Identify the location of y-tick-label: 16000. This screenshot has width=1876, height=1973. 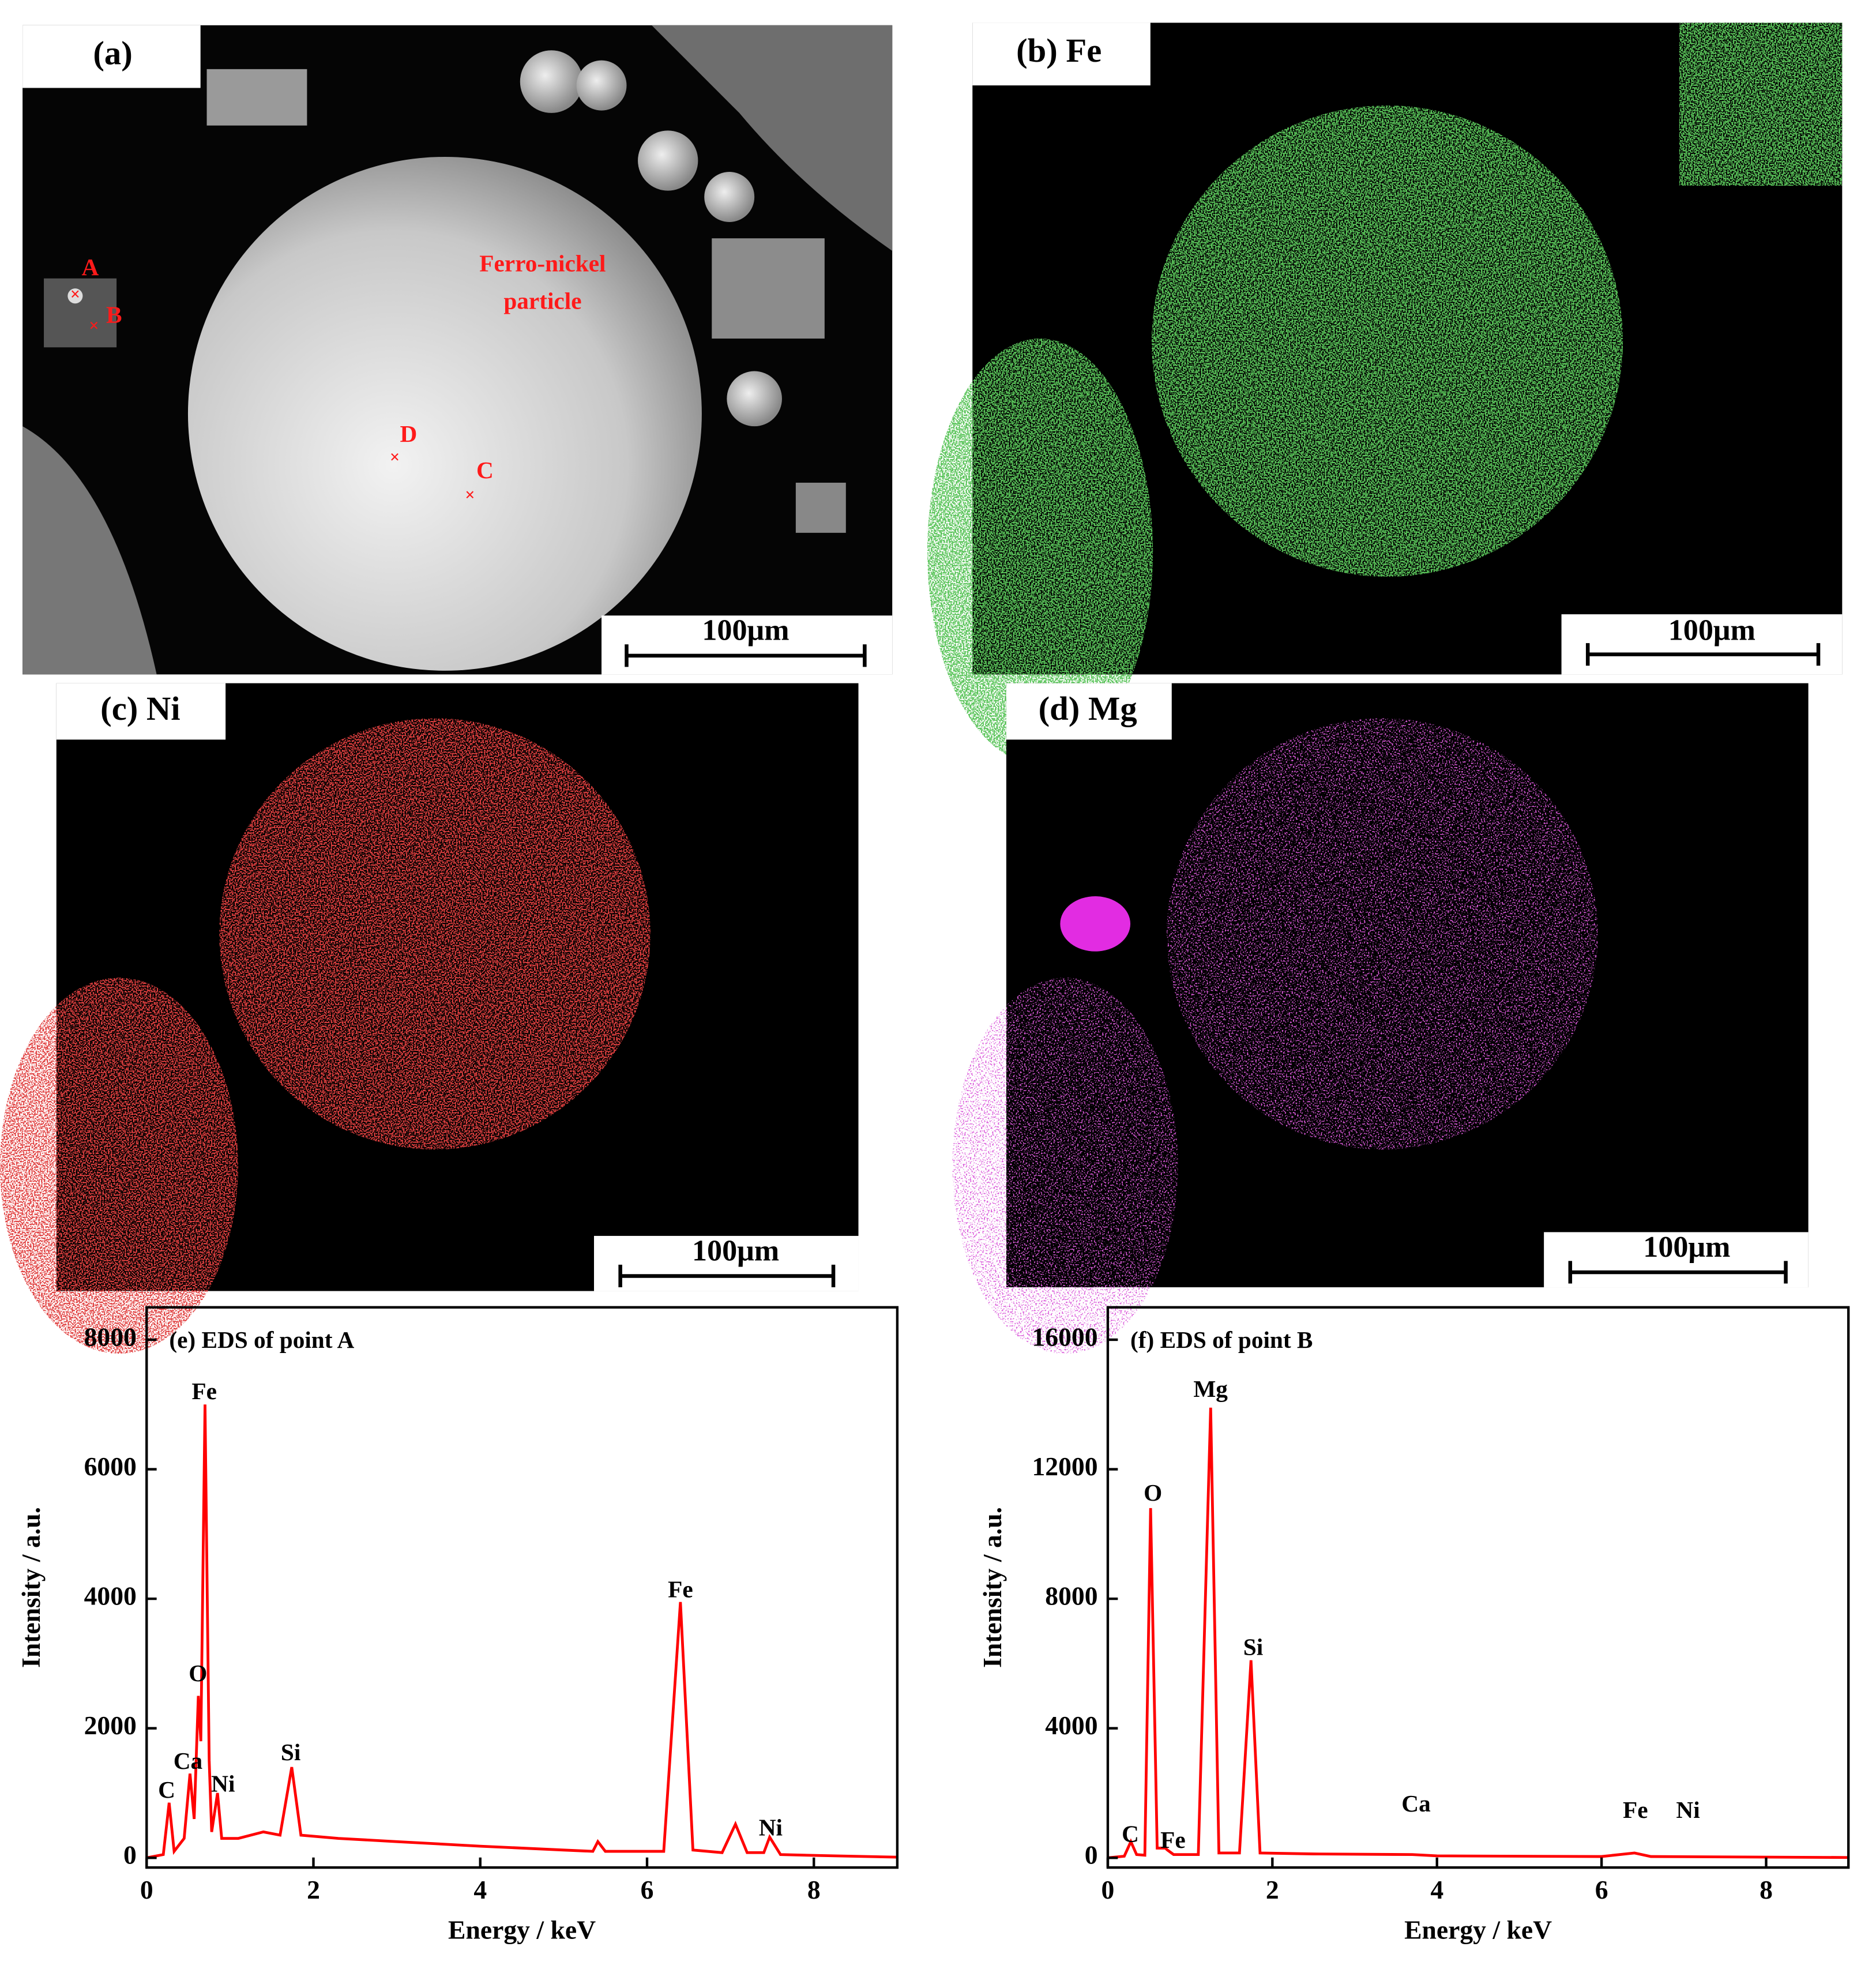
(1064, 1336).